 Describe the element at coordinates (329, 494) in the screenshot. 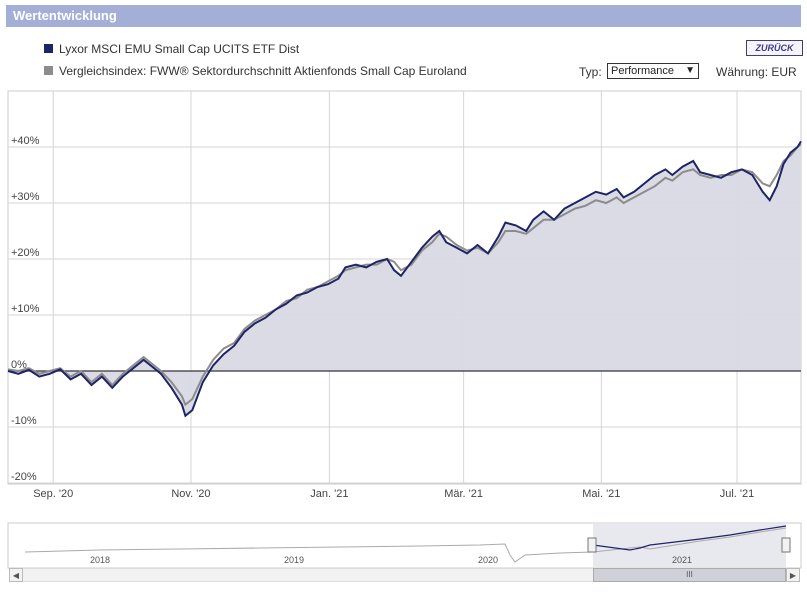

I see `x-tick-label: Jan. '21` at that location.